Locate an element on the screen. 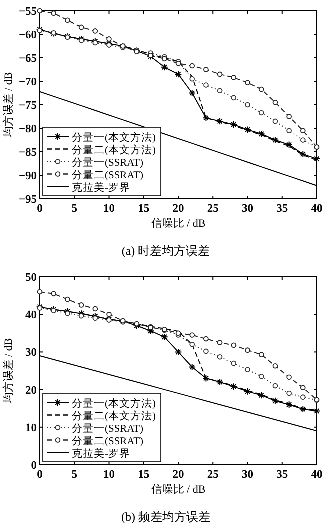 The image size is (333, 532). y-tick-label: −95 is located at coordinates (28, 200).